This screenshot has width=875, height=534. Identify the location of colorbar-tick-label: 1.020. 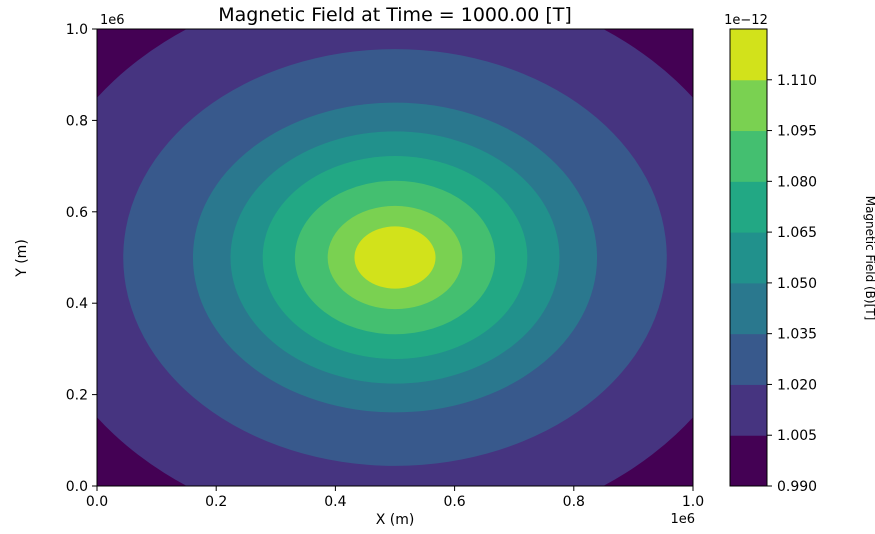
(797, 385).